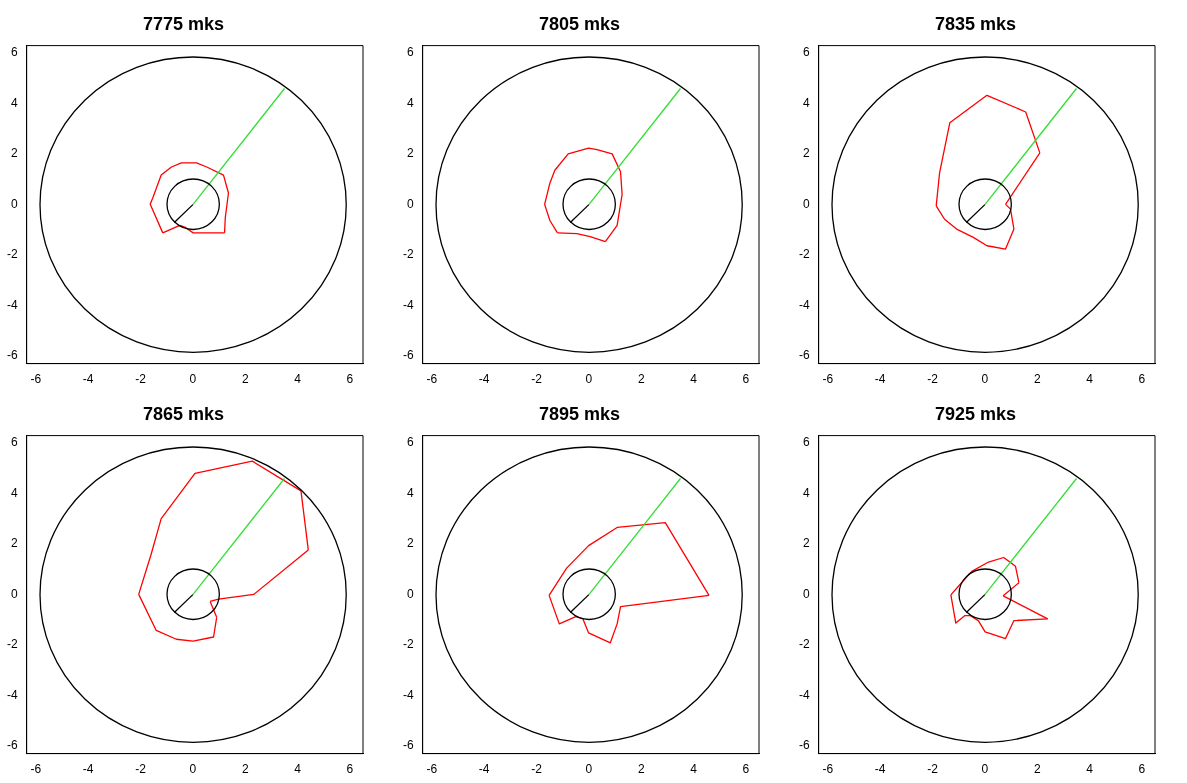 Image resolution: width=1187 pixels, height=783 pixels. What do you see at coordinates (975, 23) in the screenshot?
I see `chart-title: 7835 mks` at bounding box center [975, 23].